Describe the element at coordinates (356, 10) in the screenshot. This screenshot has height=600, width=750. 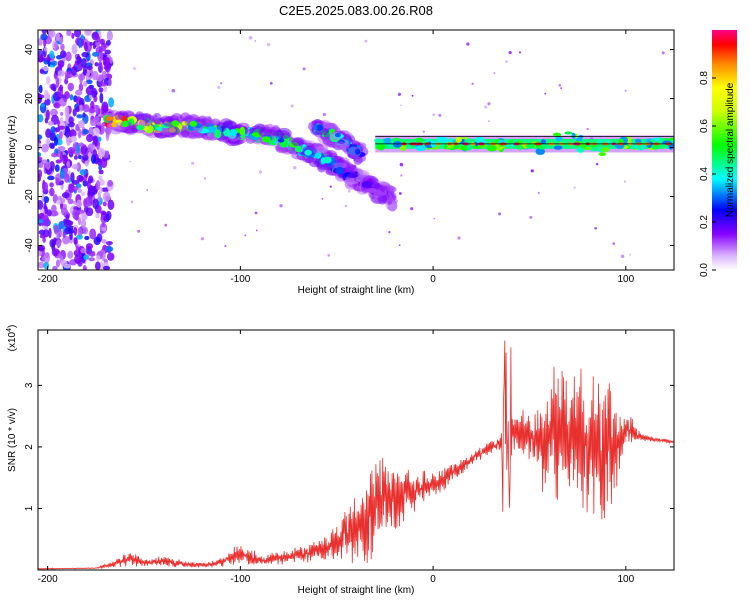
I see `figure-title: C2E5.2025.083.00.26.R08` at that location.